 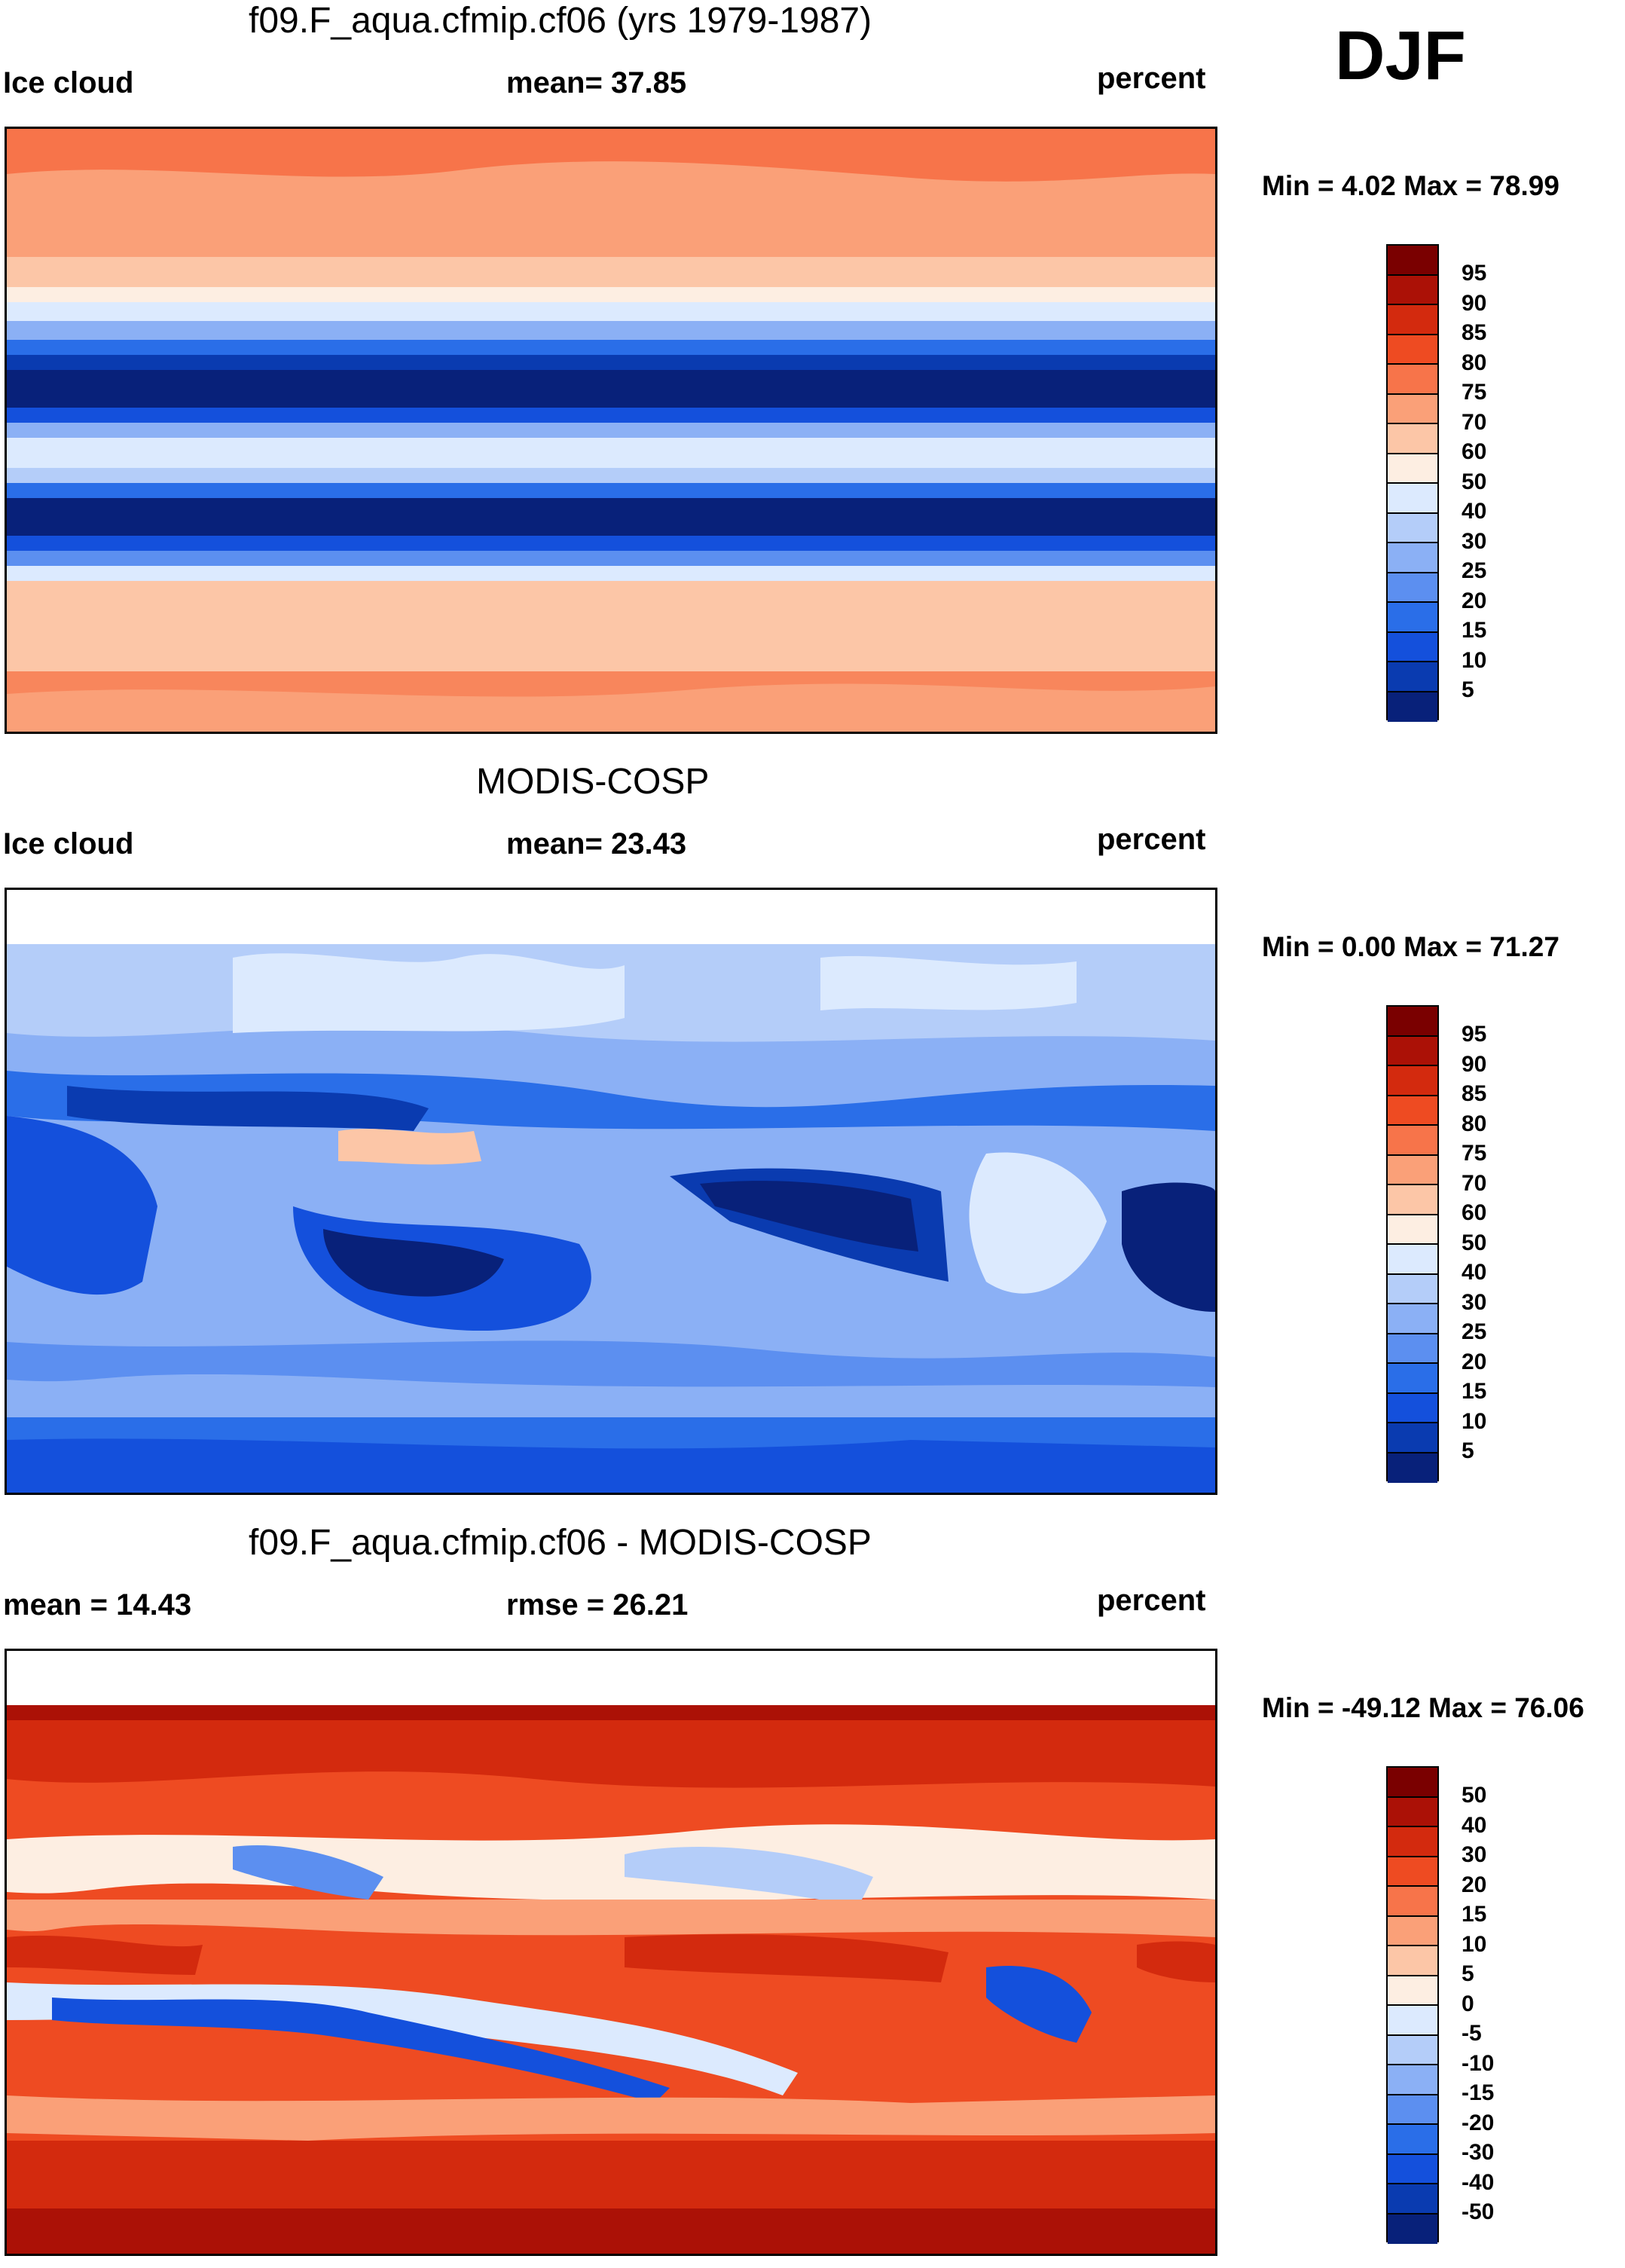 What do you see at coordinates (1412, 483) in the screenshot?
I see `colorbar-model` at bounding box center [1412, 483].